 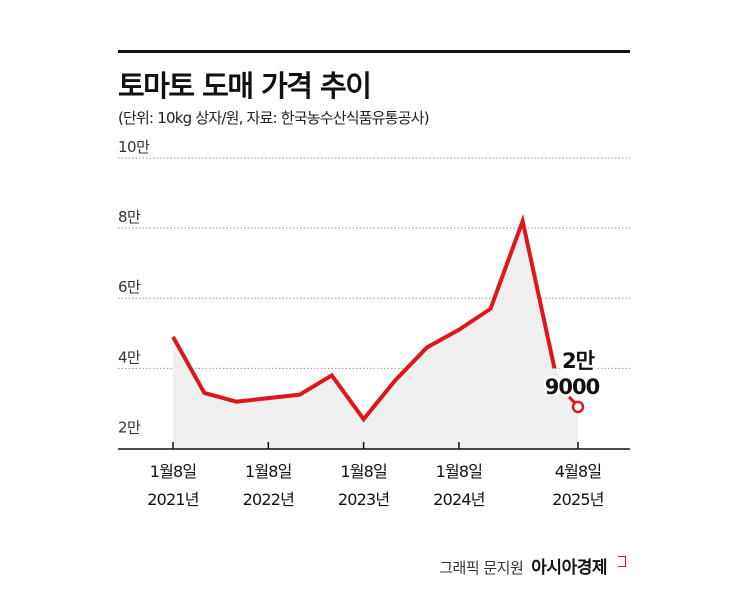 What do you see at coordinates (129, 427) in the screenshot?
I see `y-tick-label: 2만` at bounding box center [129, 427].